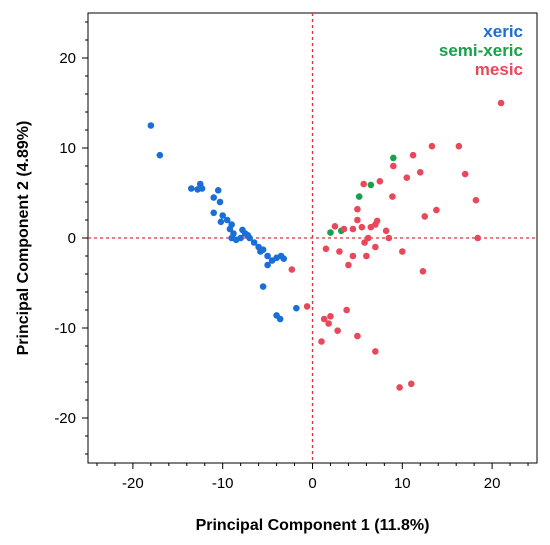 The image size is (550, 545). What do you see at coordinates (65, 418) in the screenshot?
I see `y-tick-label: -20` at bounding box center [65, 418].